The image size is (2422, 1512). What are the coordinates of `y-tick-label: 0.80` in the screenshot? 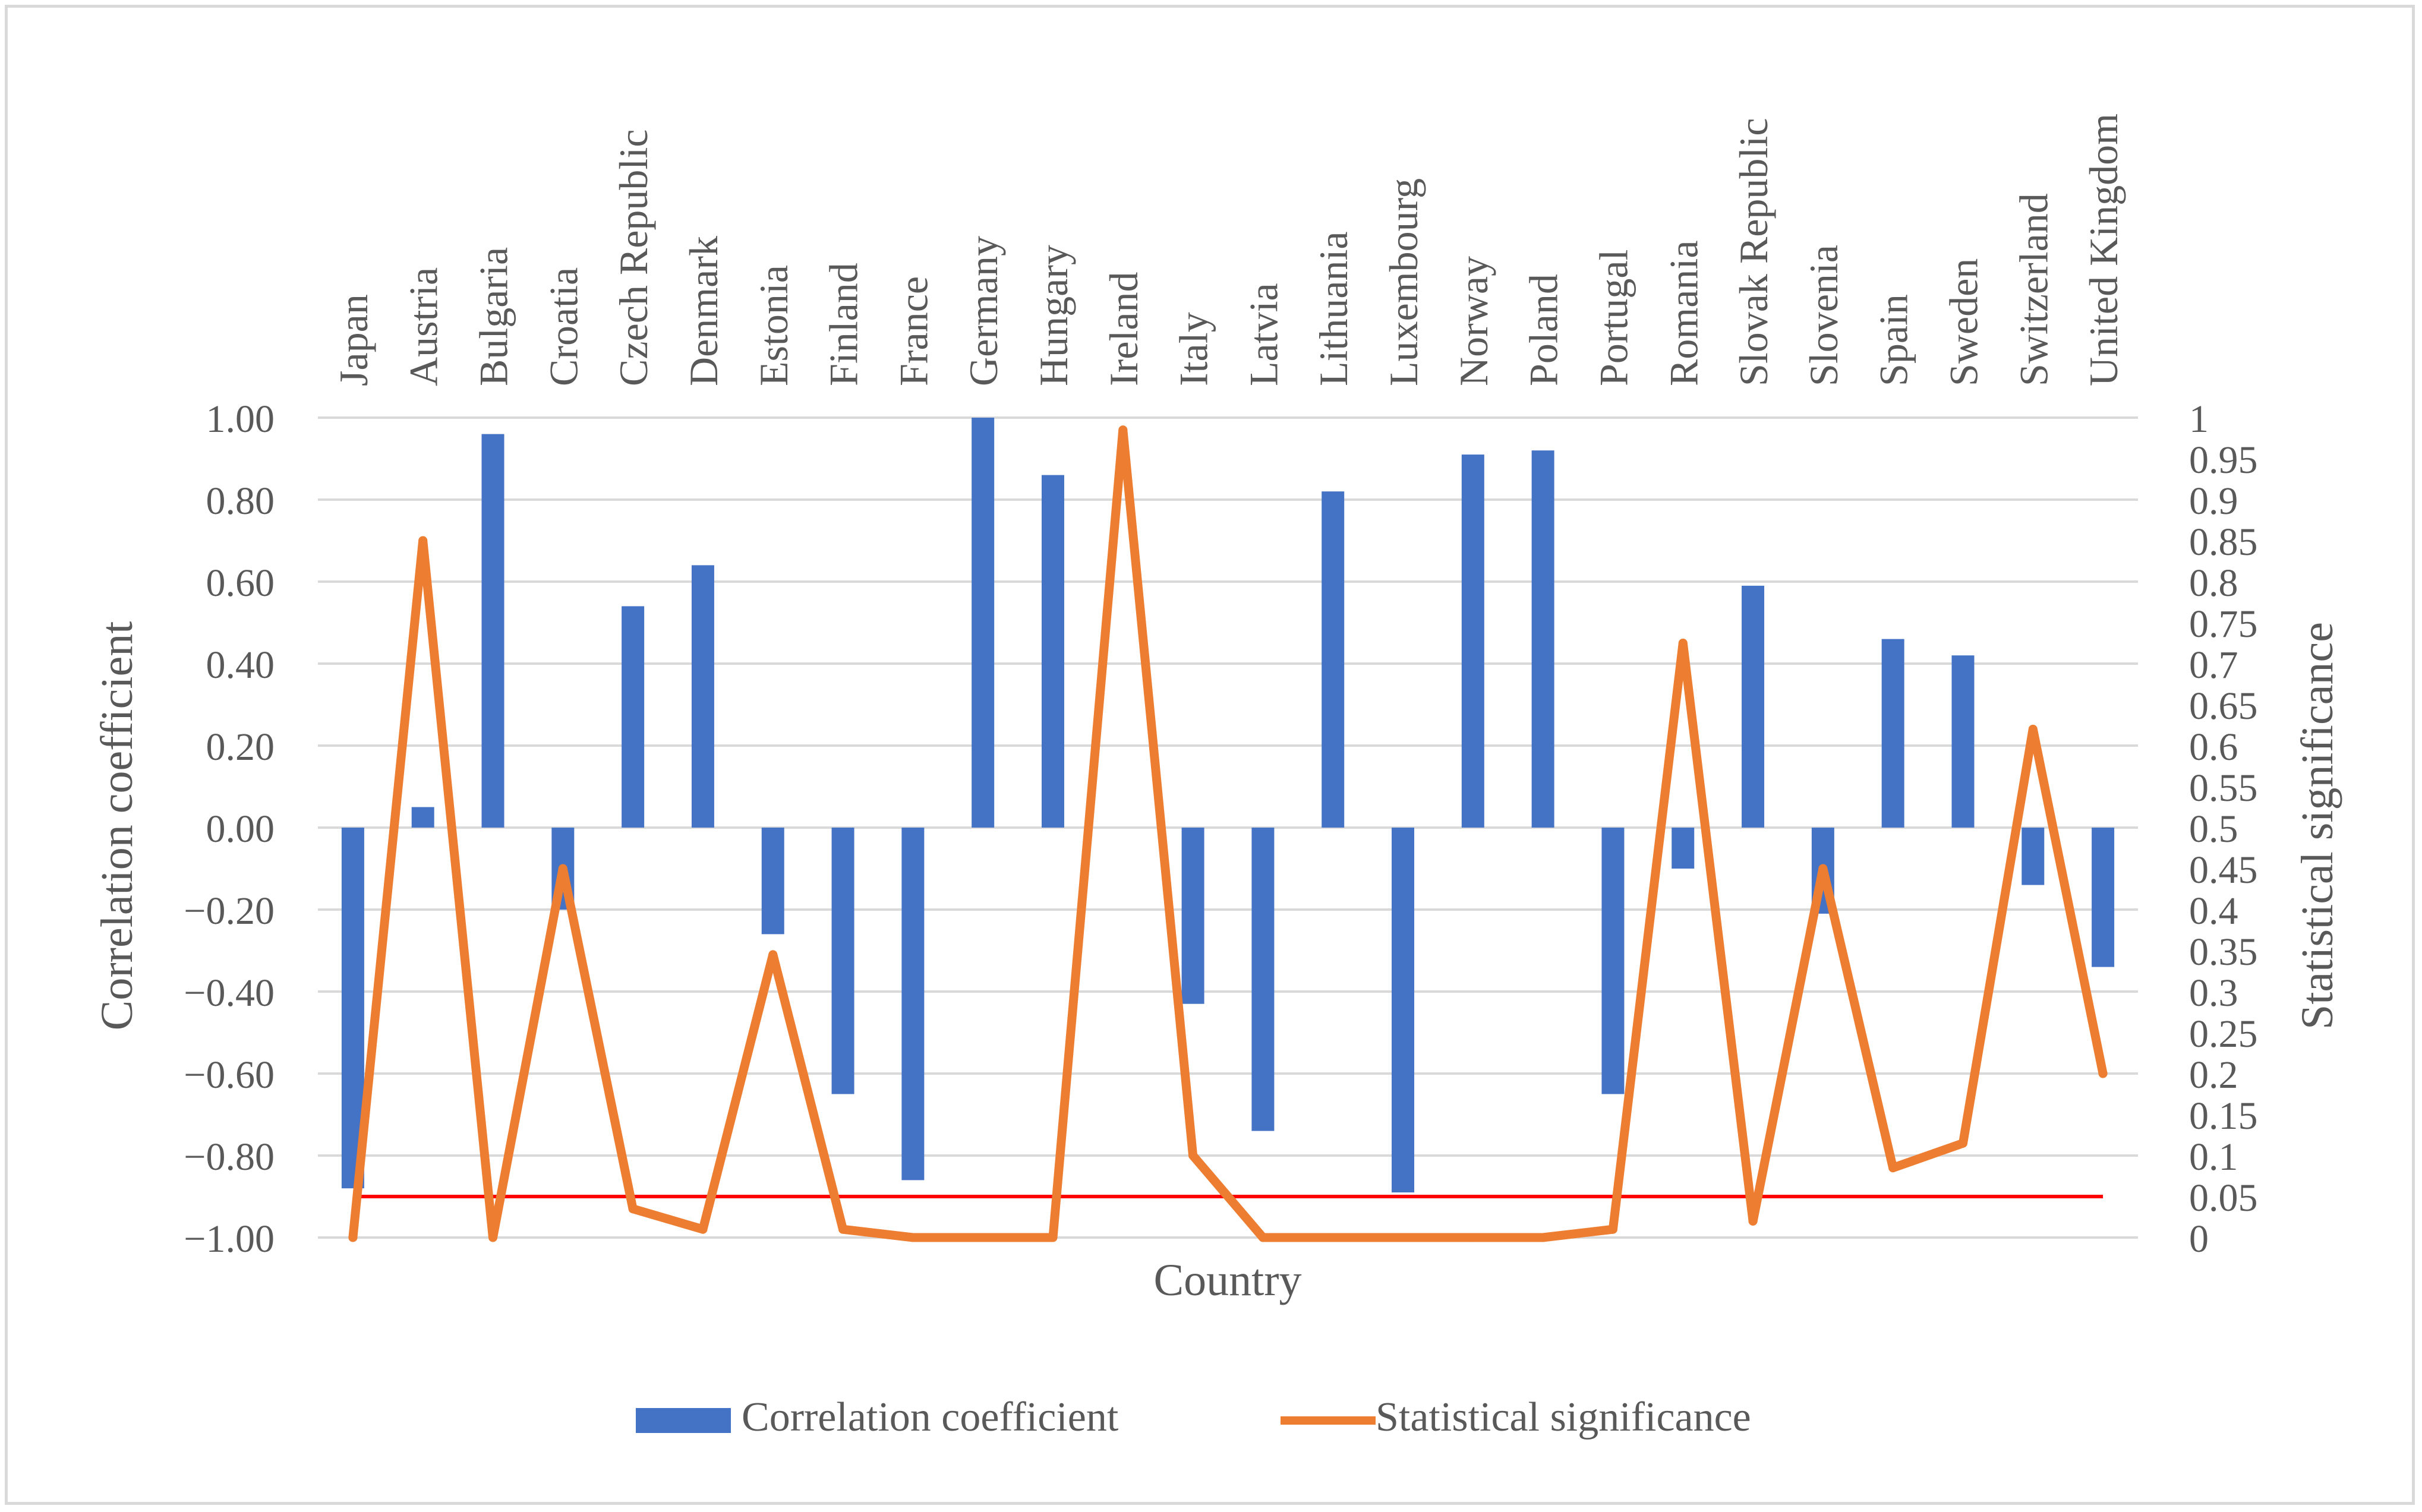 It's located at (240, 501).